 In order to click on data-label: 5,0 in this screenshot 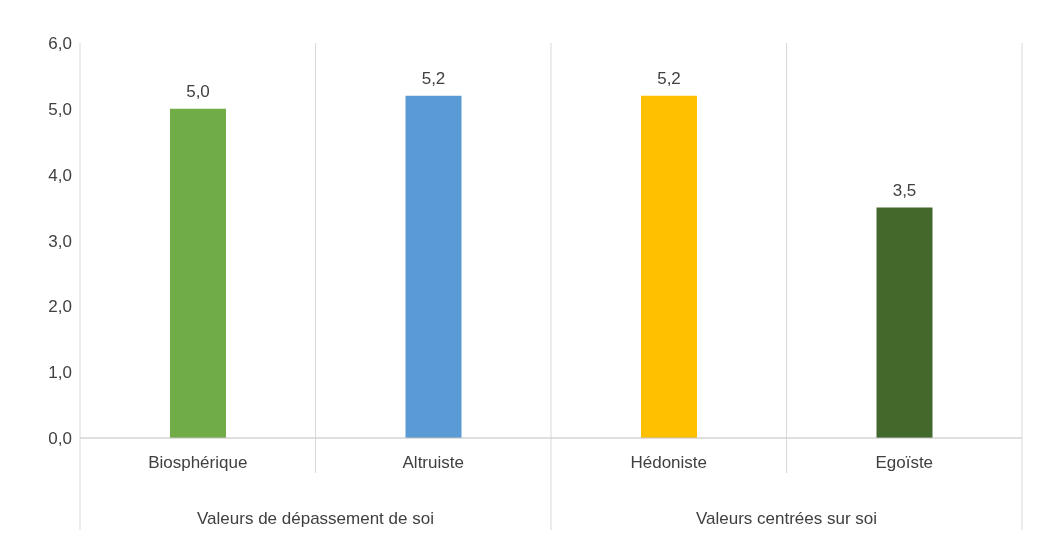, I will do `click(198, 91)`.